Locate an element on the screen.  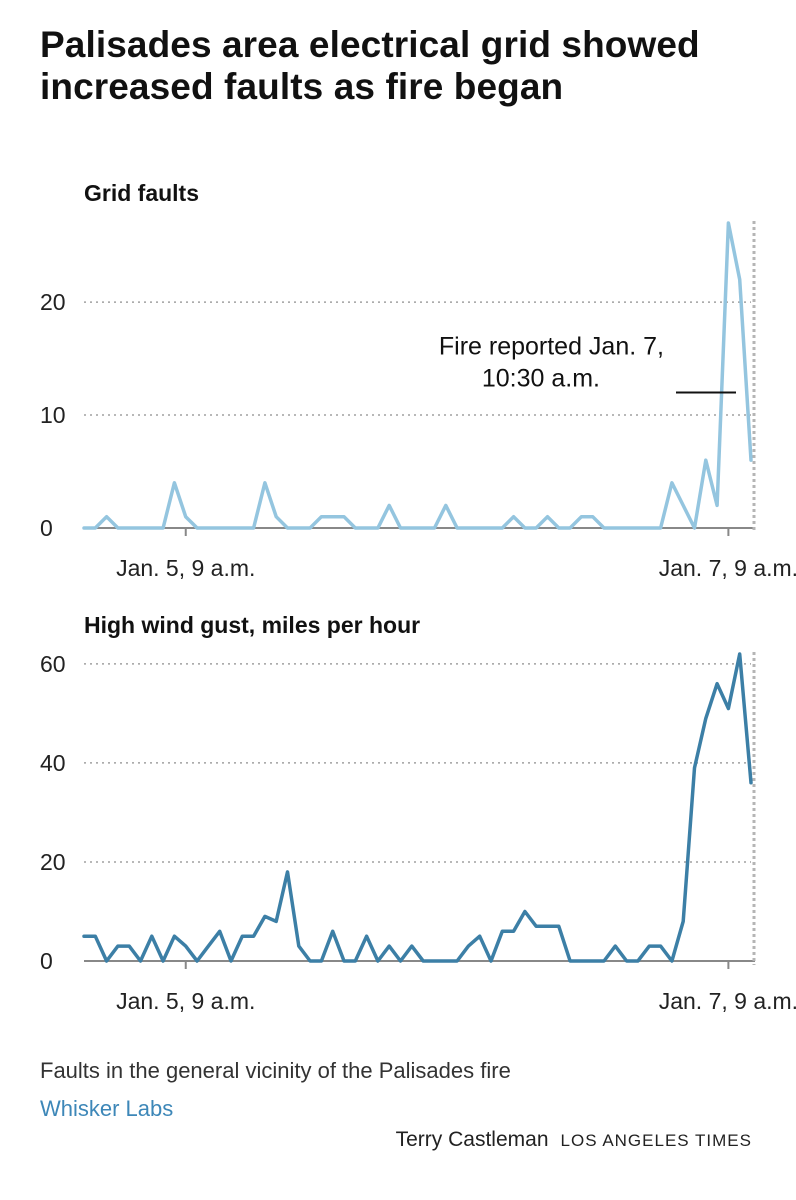
credit-line: Terry Castleman LOS ANGELES TIMES is located at coordinates (574, 1140).